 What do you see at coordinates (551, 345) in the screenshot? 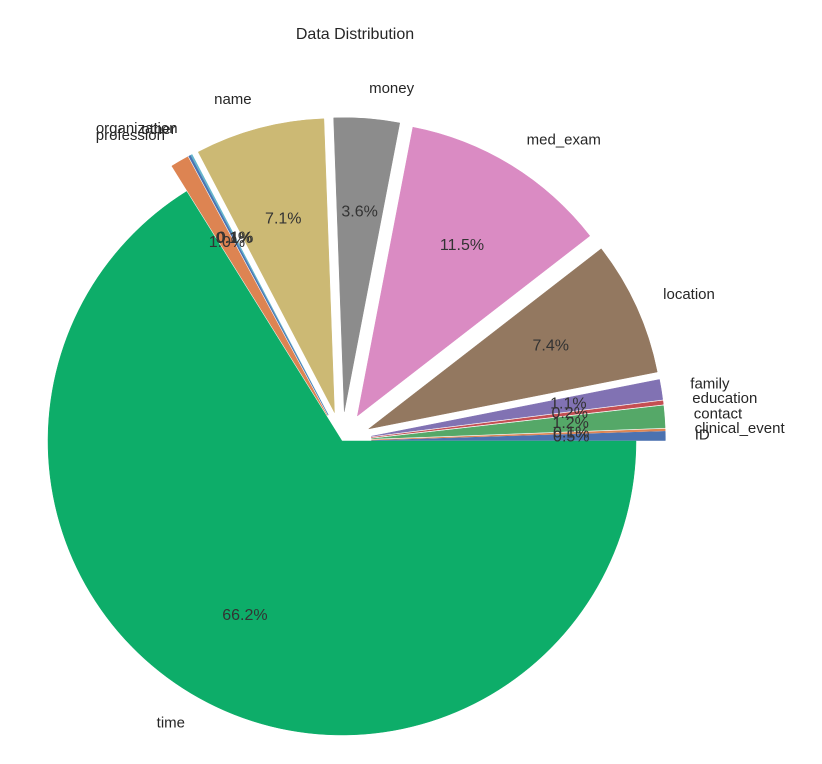
I see `slice-percent-location: 7.4%` at bounding box center [551, 345].